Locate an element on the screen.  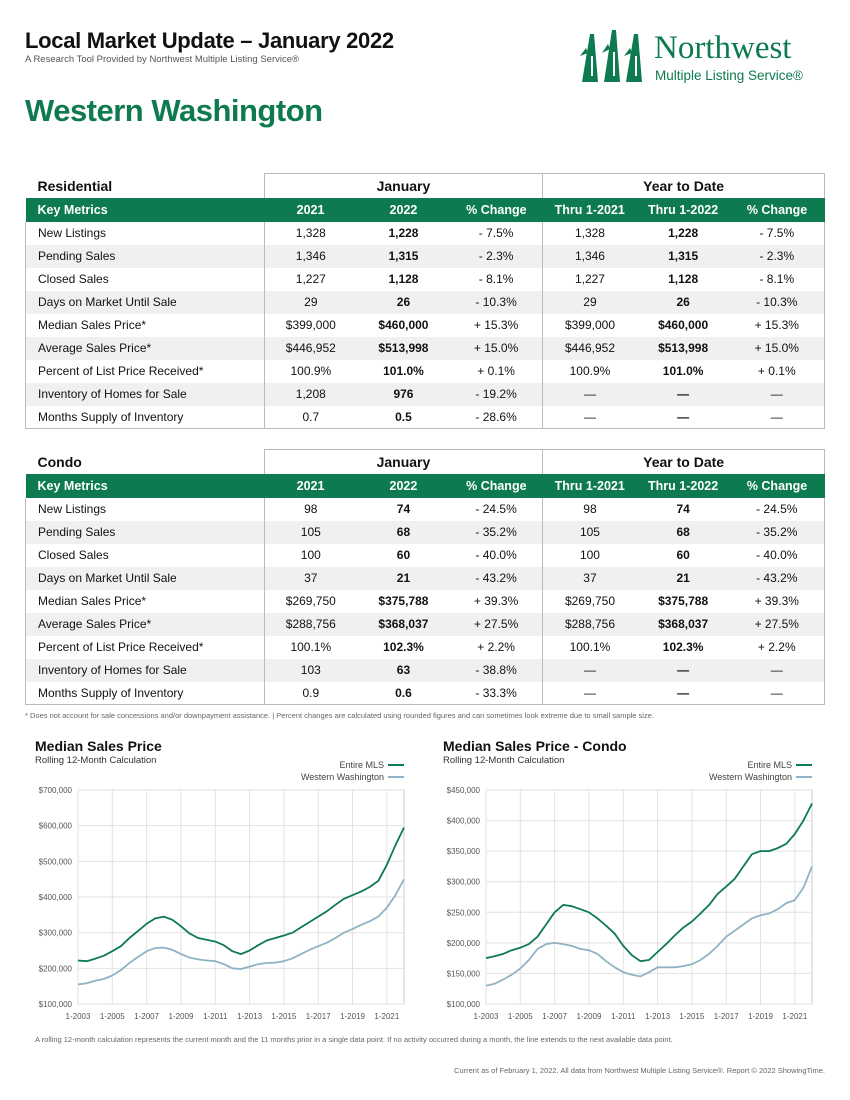
pct-change: - 10.3% is located at coordinates (496, 302).